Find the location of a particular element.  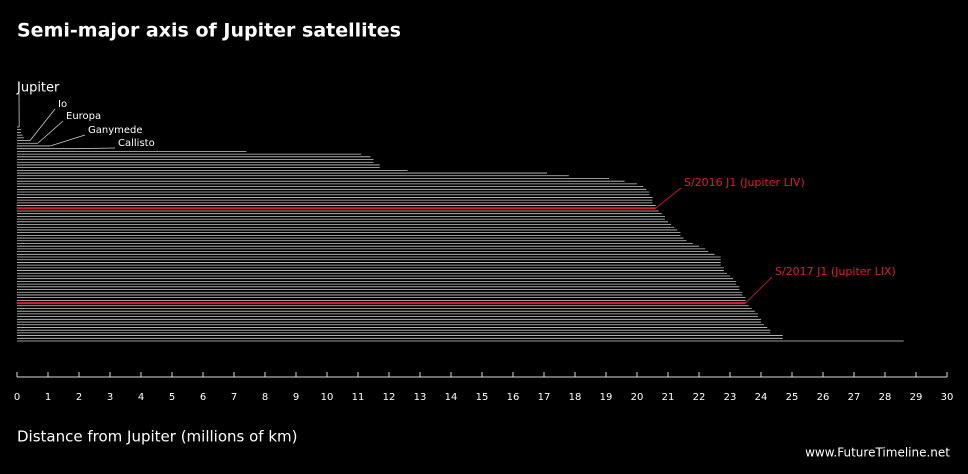

x-tick-label: 14 is located at coordinates (451, 397).